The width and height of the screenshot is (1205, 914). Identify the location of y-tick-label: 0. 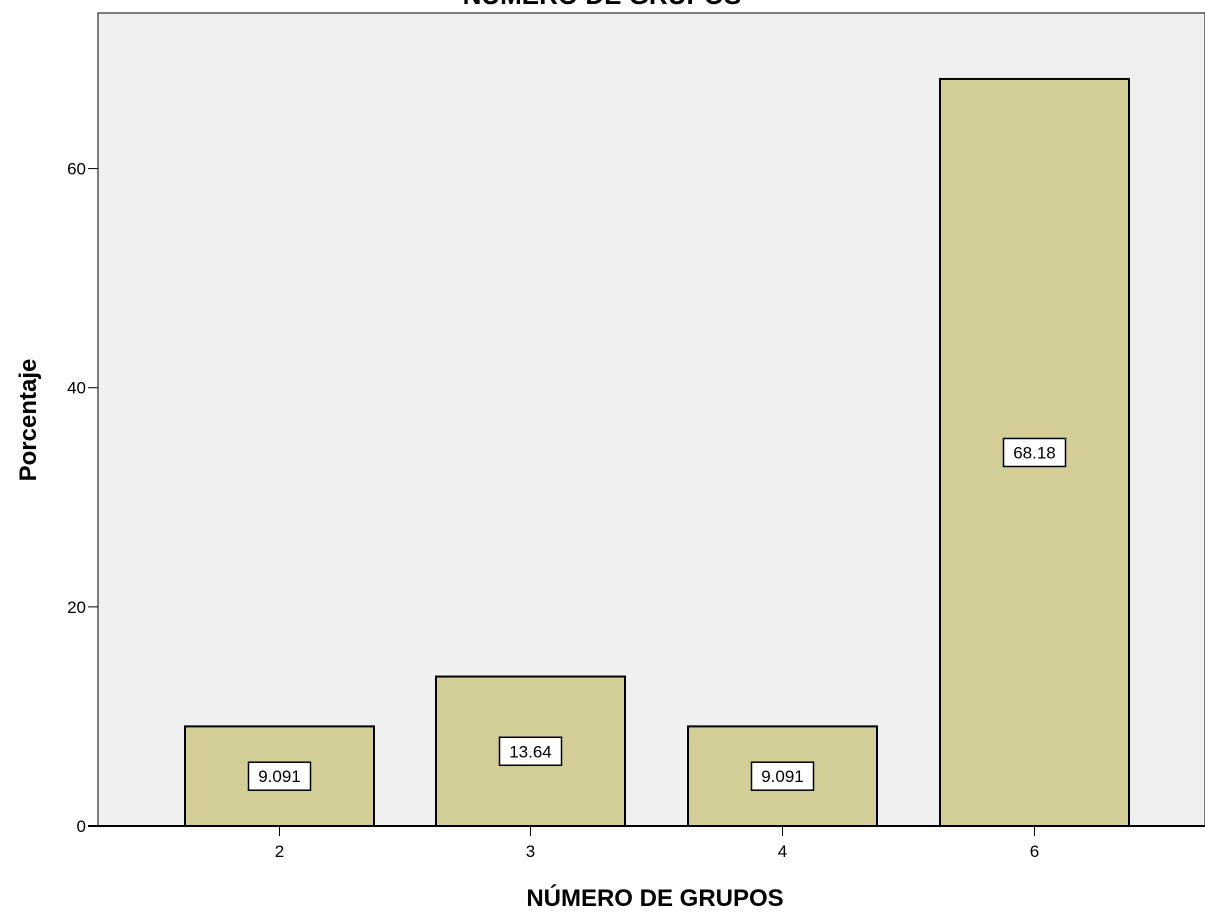
(81, 826).